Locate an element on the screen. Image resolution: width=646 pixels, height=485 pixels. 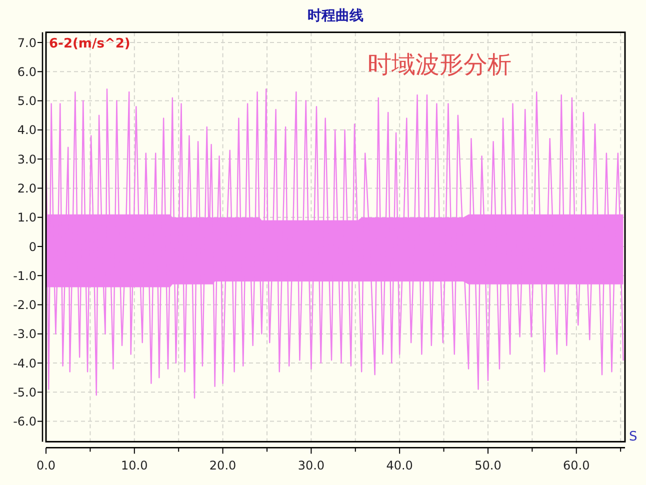
y-tick-label: 7.0 is located at coordinates (26, 43).